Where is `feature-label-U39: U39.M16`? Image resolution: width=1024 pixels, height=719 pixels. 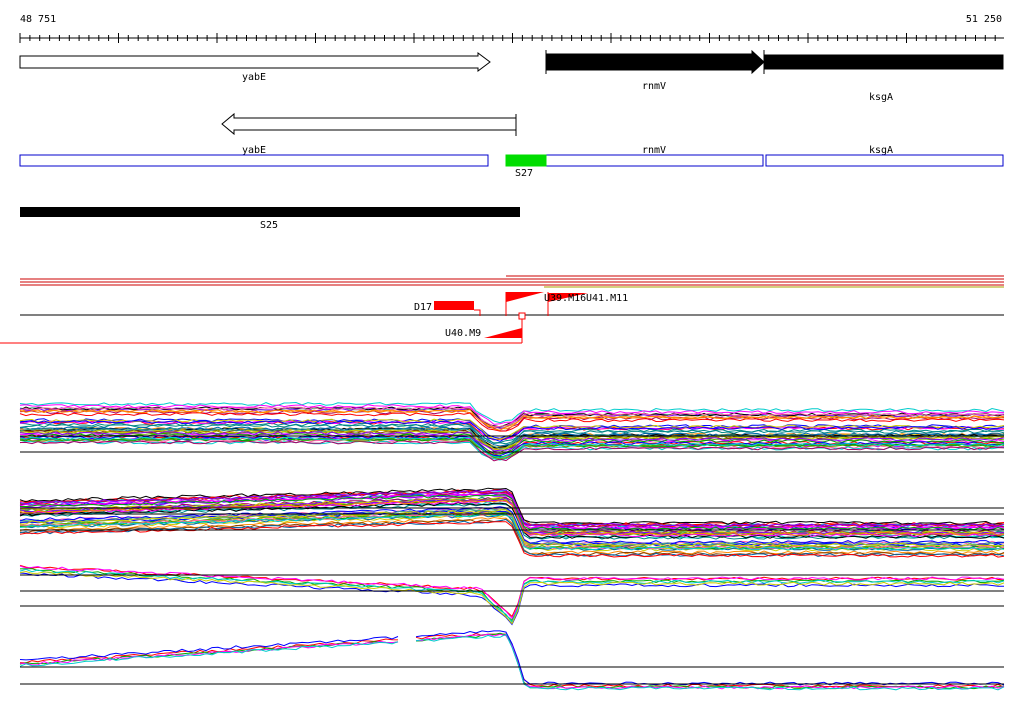 feature-label-U39: U39.M16 is located at coordinates (565, 298).